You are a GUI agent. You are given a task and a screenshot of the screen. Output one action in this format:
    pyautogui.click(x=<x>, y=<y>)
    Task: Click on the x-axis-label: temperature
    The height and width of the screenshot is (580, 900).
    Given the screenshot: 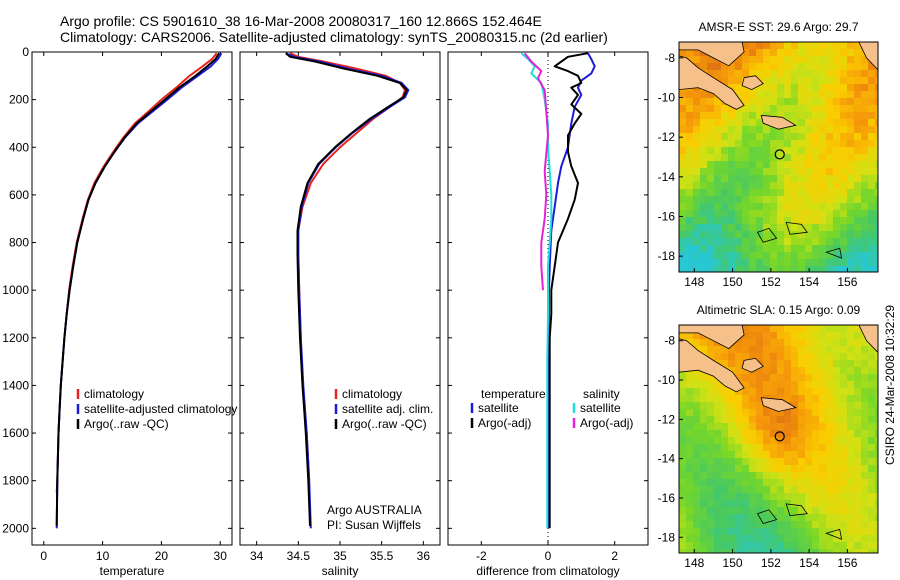 What is the action you would take?
    pyautogui.click(x=132, y=571)
    